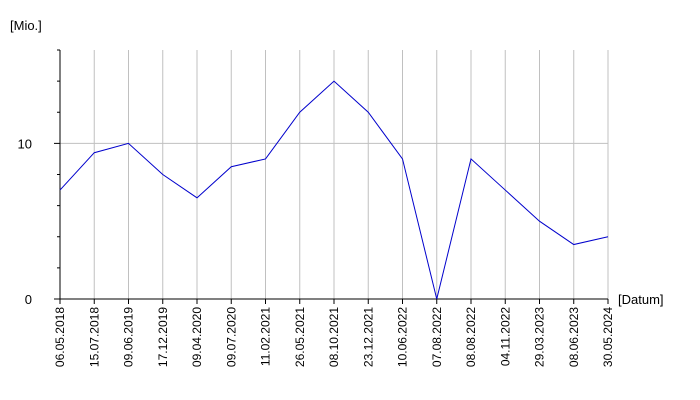 This screenshot has height=400, width=700. Describe the element at coordinates (641, 299) in the screenshot. I see `x-axis-label: [Datum]` at that location.